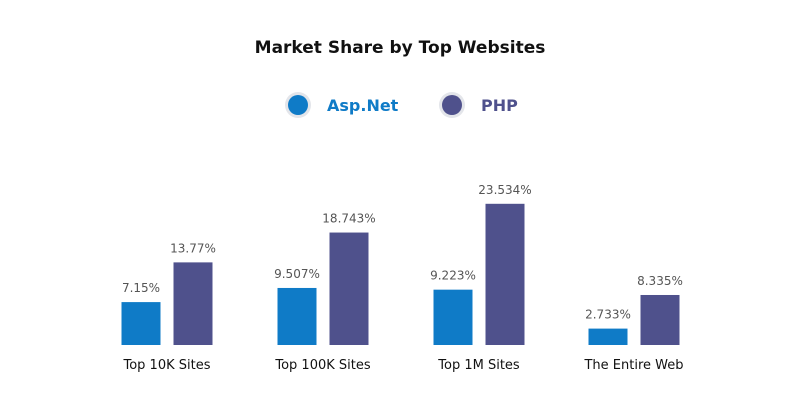 This screenshot has width=800, height=400. I want to click on chart-title: Market Share by Top Websites, so click(400, 48).